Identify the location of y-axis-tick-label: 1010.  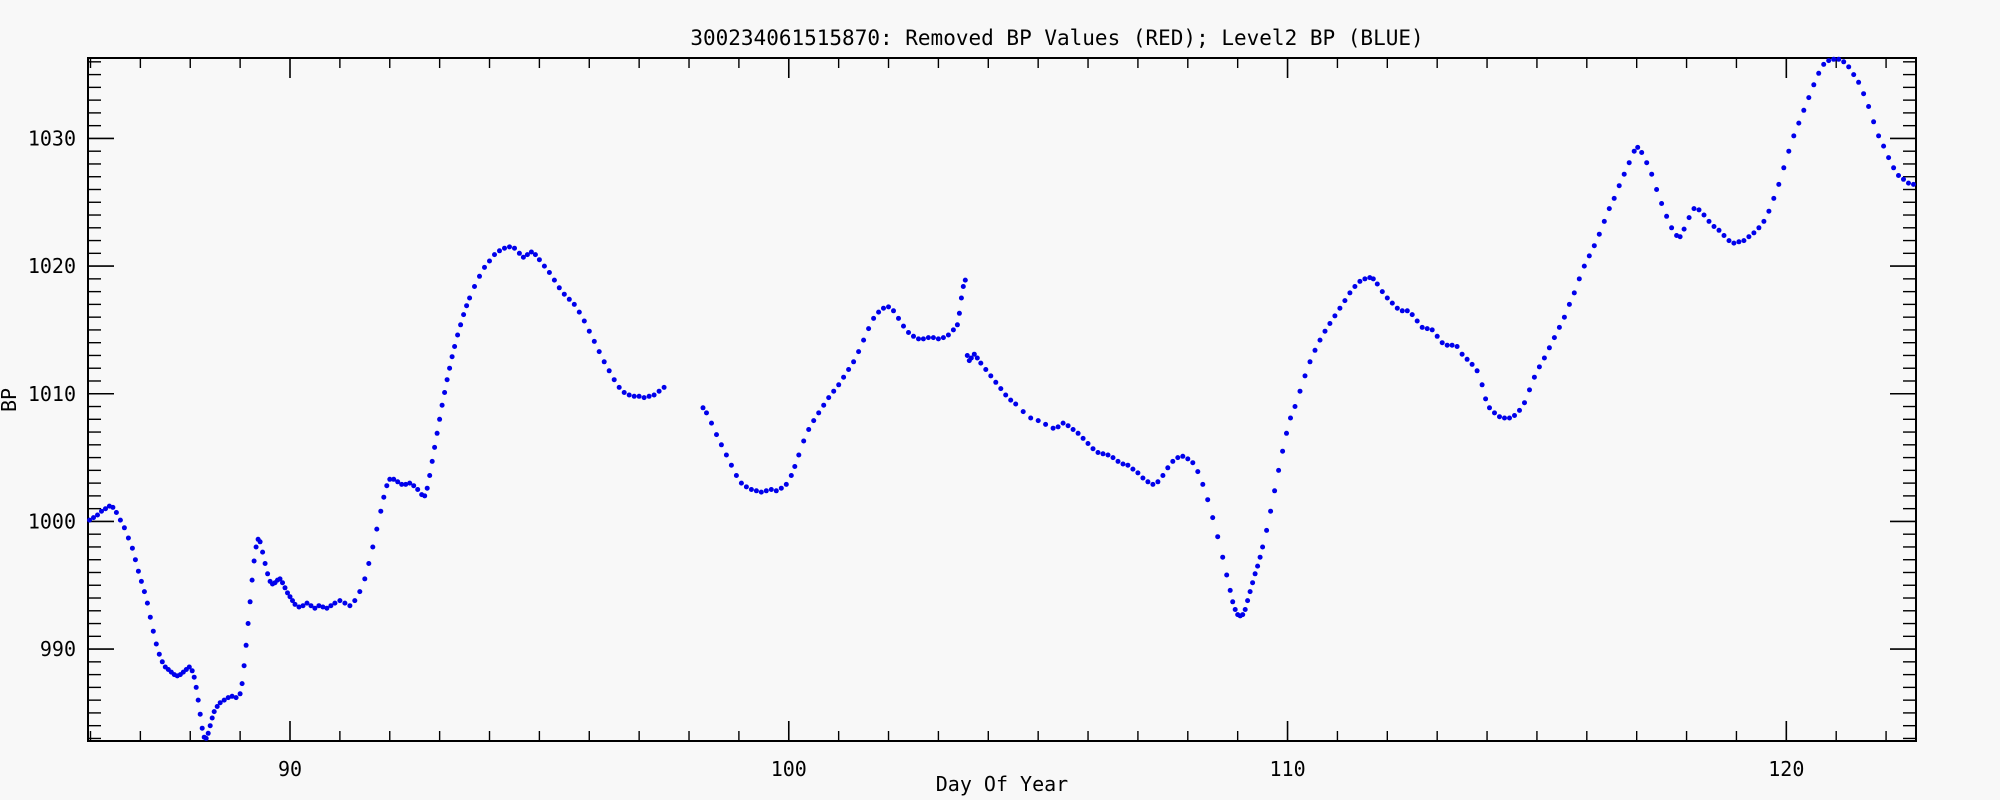
(52, 394).